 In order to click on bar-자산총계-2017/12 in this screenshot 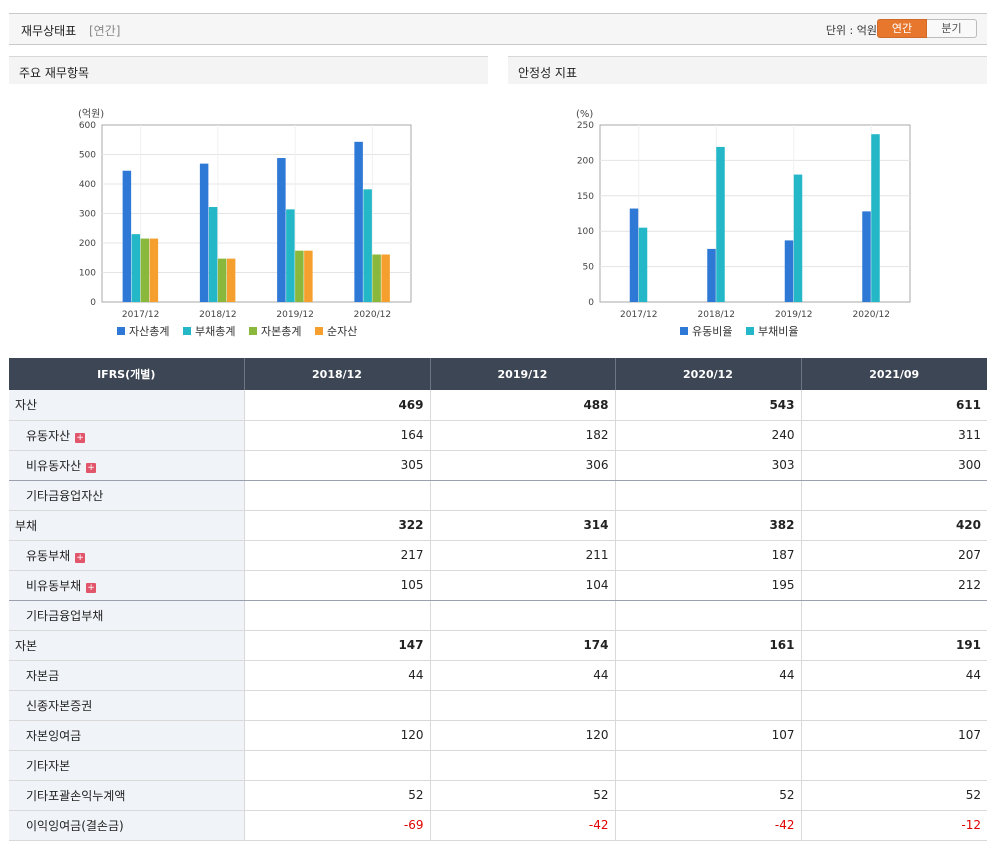, I will do `click(127, 236)`.